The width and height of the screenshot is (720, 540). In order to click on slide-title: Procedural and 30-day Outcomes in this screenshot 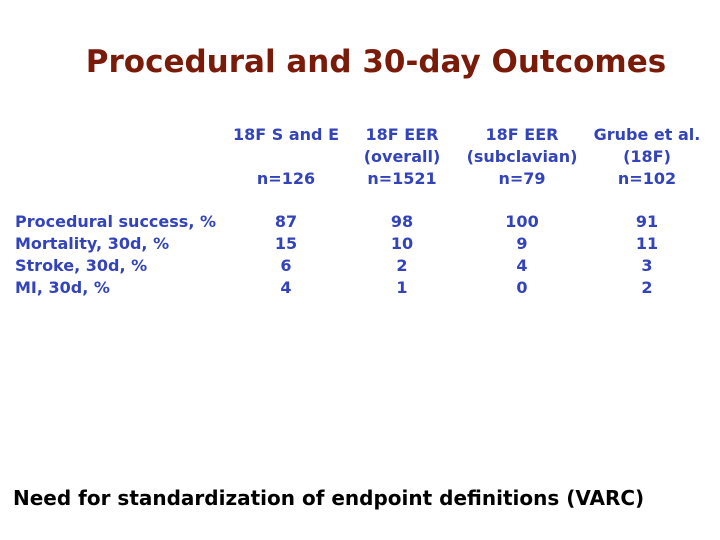, I will do `click(376, 62)`.